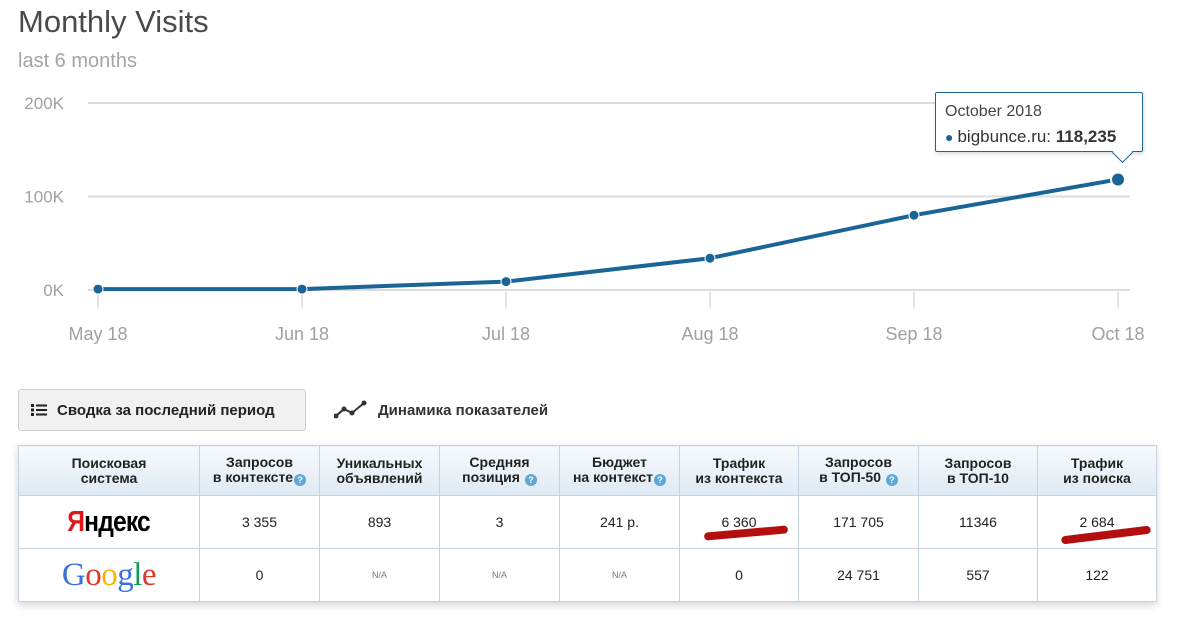 This screenshot has width=1182, height=620. Describe the element at coordinates (137, 574) in the screenshot. I see `google-logo-letter: l` at that location.